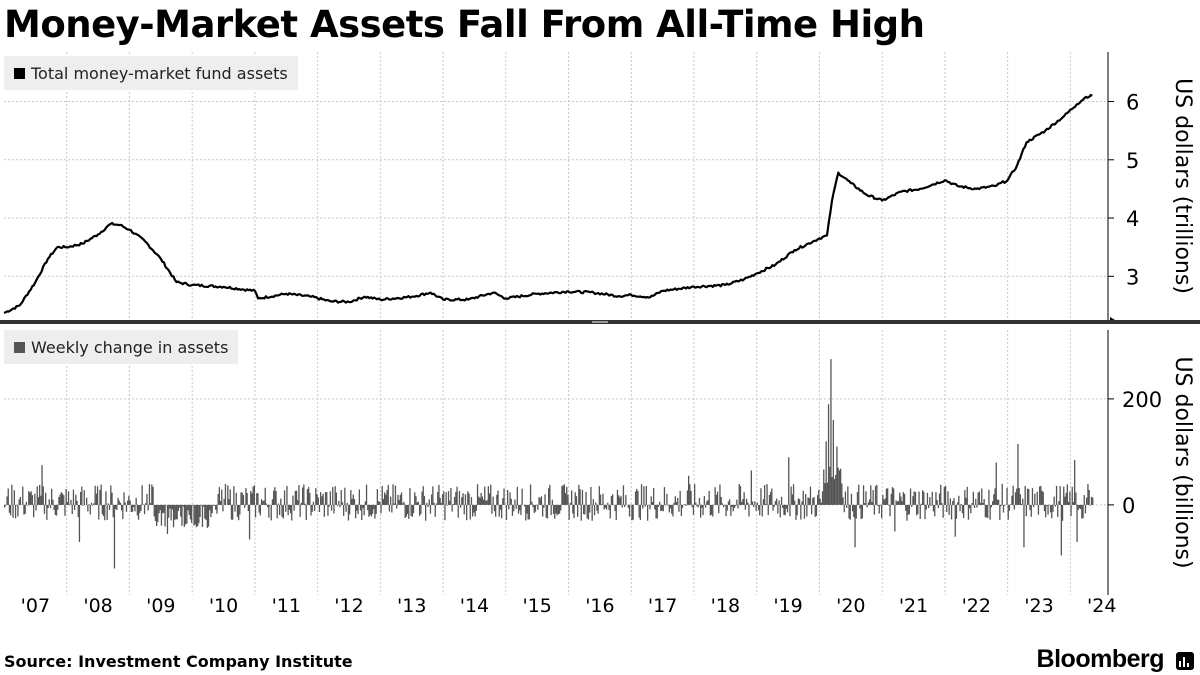 The width and height of the screenshot is (1200, 675). I want to click on legend-bottom: Weekly change in assets, so click(121, 347).